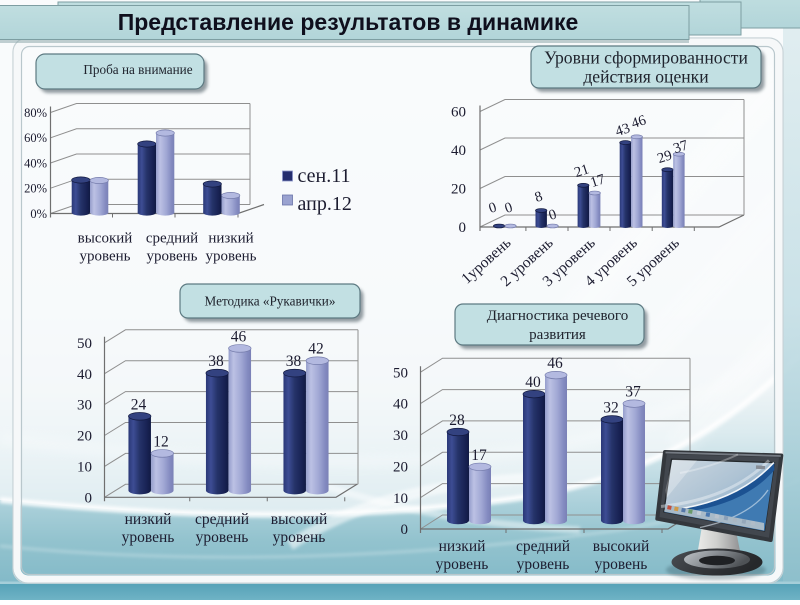  Describe the element at coordinates (35, 113) in the screenshot. I see `svg-text: 80%` at that location.